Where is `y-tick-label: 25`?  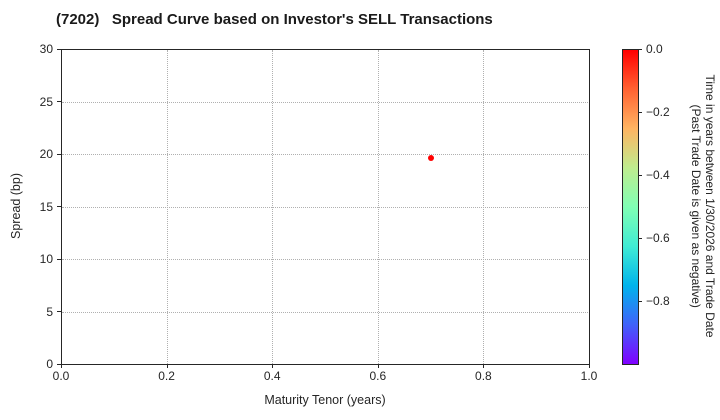
y-tick-label: 25 is located at coordinates (46, 101).